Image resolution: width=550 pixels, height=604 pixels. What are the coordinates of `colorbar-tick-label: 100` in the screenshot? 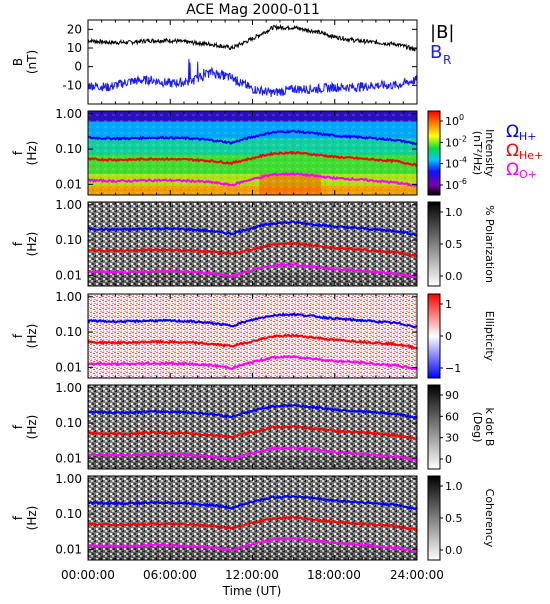 It's located at (454, 120).